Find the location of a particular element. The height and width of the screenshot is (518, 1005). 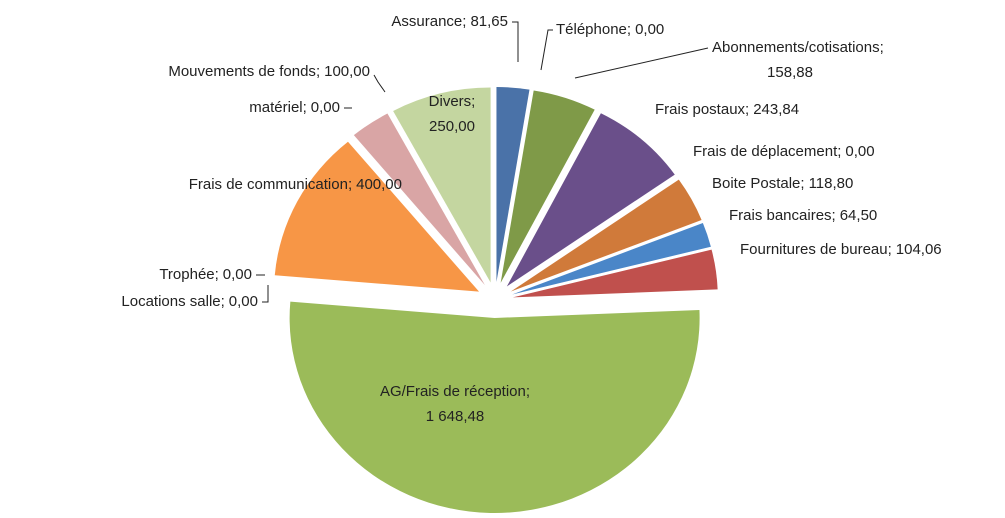

label-value: 243,84 is located at coordinates (776, 109).